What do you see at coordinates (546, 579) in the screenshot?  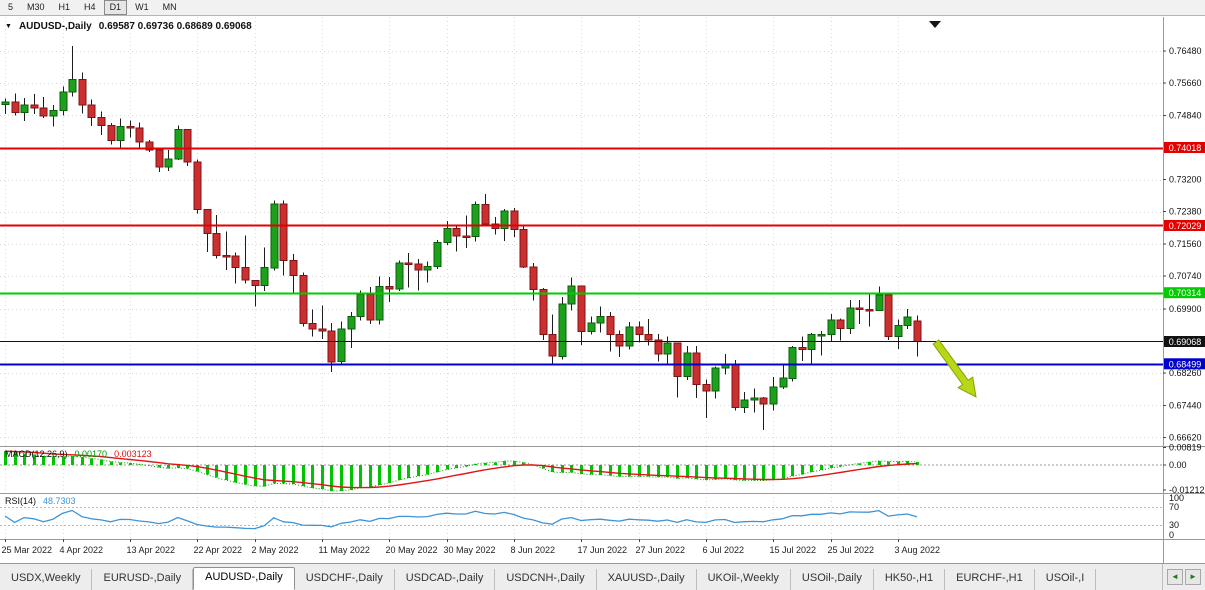 I see `chart-tab-usdcnh-daily: USDCNH-,Daily` at bounding box center [546, 579].